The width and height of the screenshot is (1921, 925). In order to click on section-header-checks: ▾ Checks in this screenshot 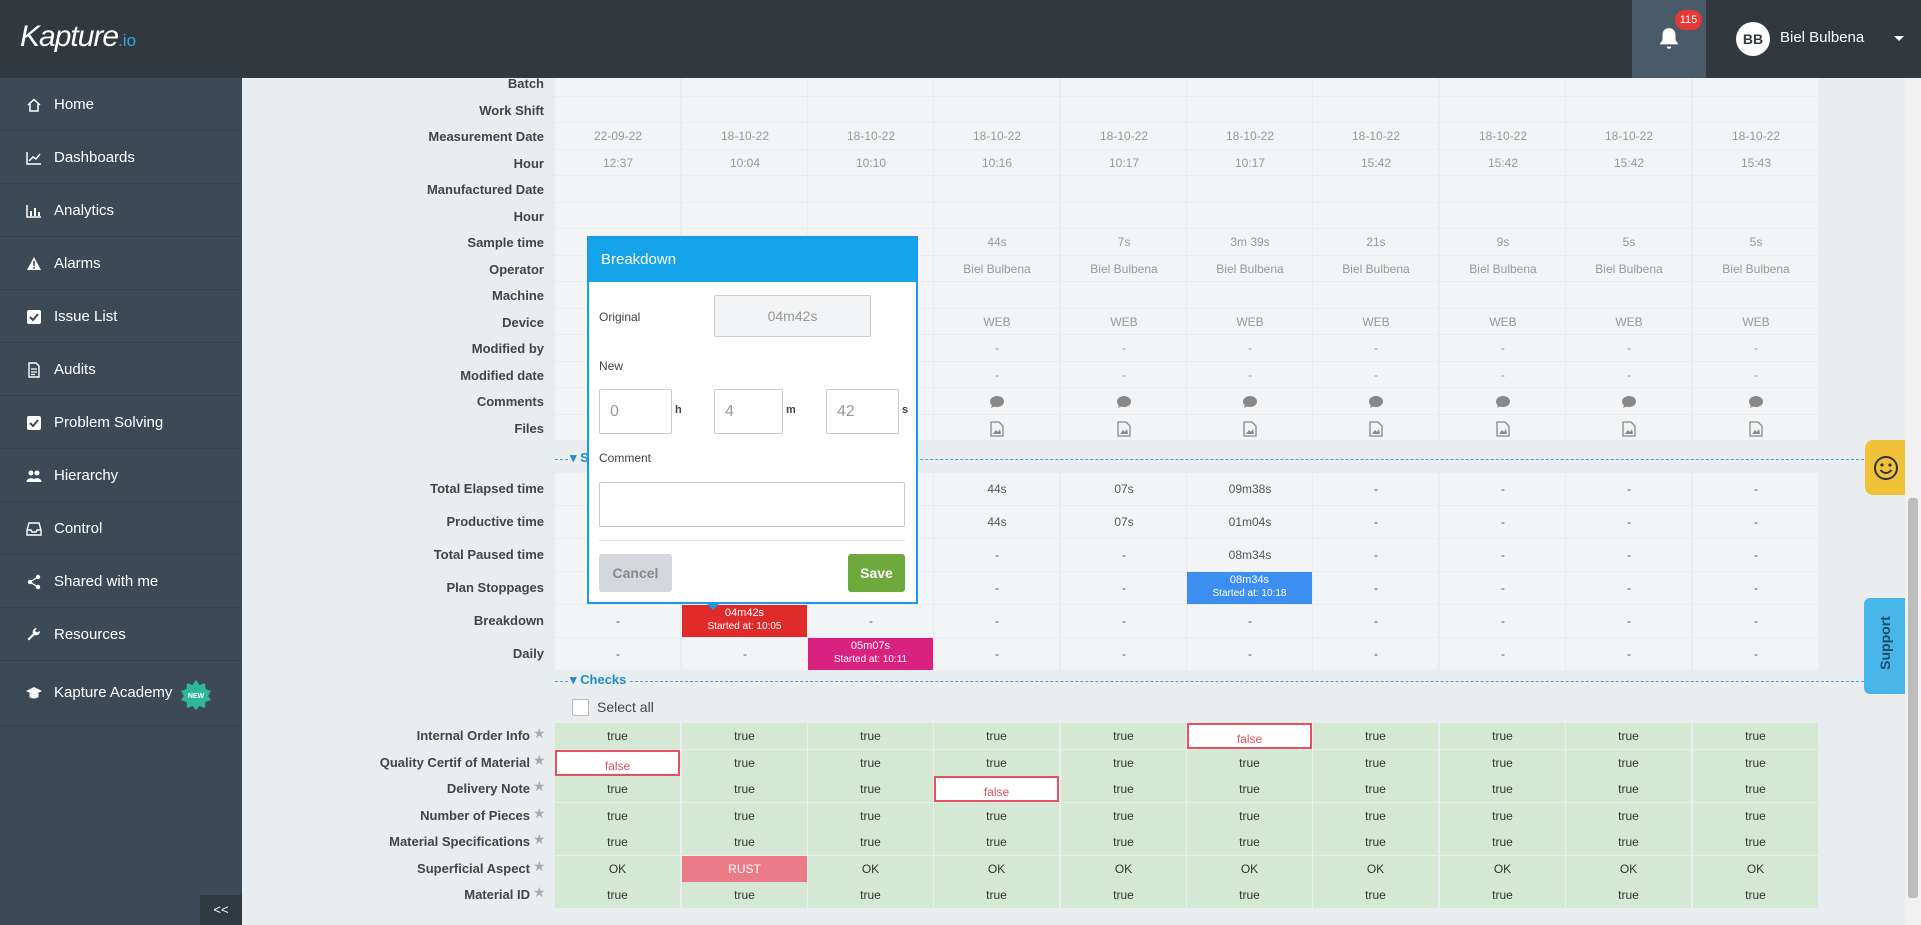, I will do `click(598, 680)`.